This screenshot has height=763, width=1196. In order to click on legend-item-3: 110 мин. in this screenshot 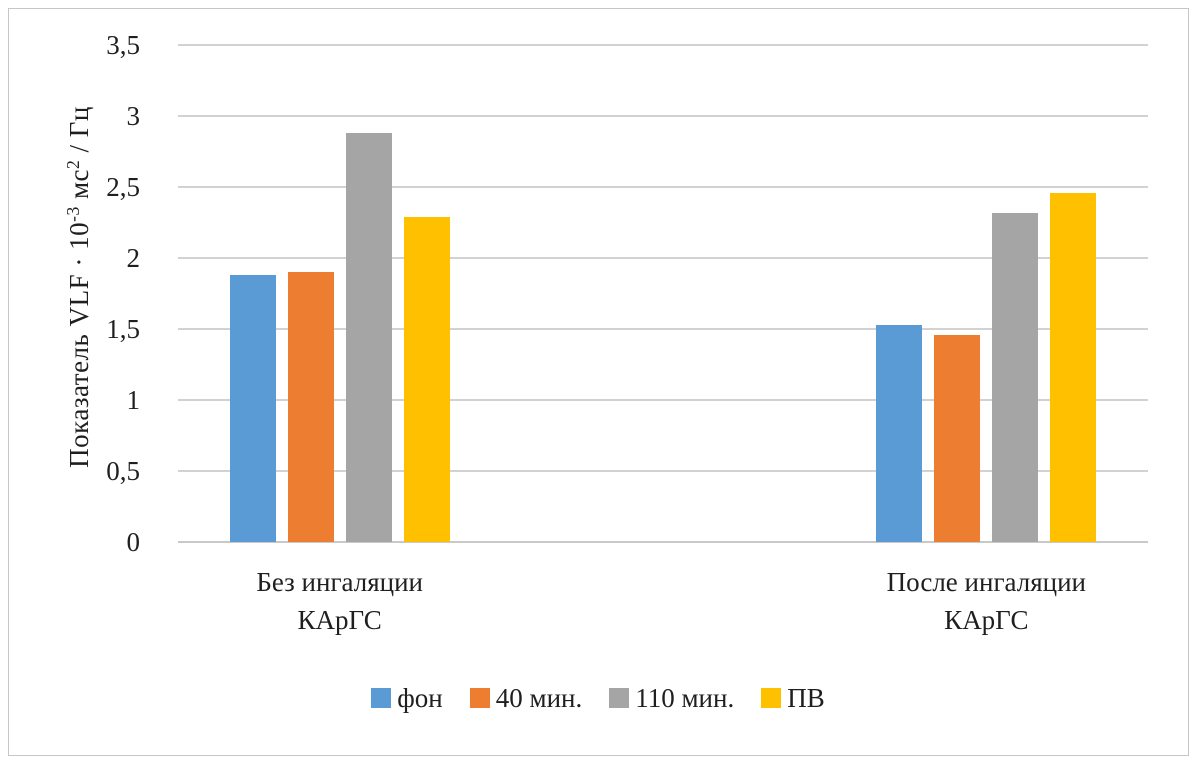, I will do `click(671, 698)`.